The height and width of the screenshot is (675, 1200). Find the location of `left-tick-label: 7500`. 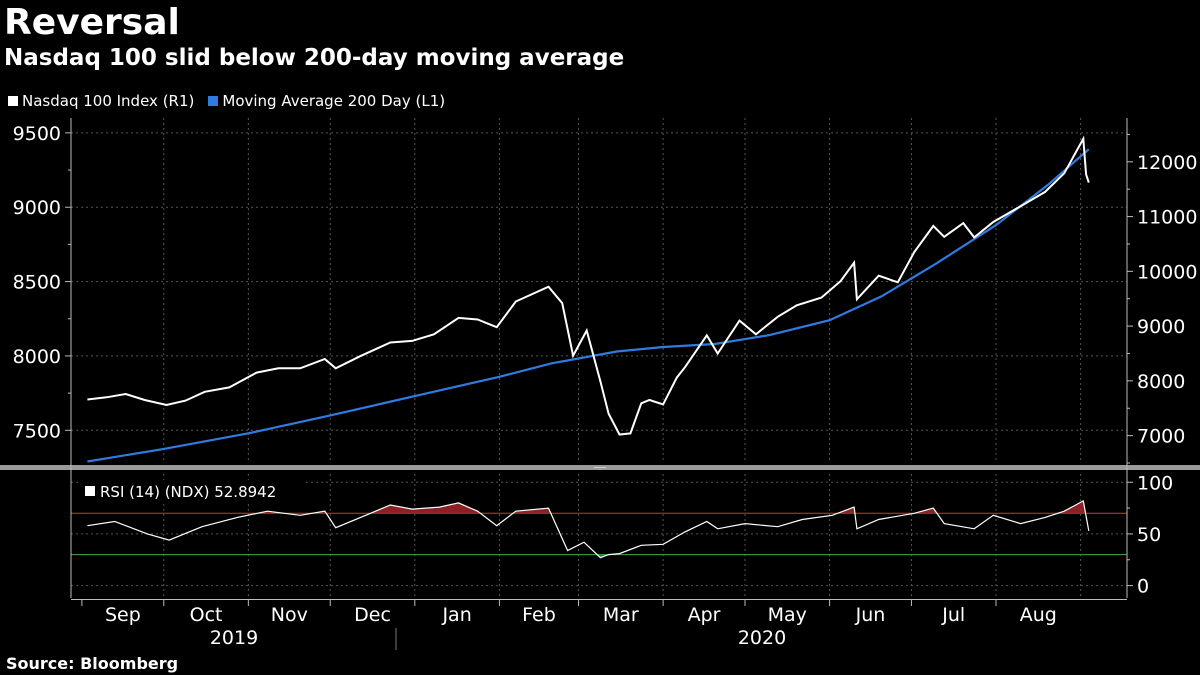

left-tick-label: 7500 is located at coordinates (37, 431).